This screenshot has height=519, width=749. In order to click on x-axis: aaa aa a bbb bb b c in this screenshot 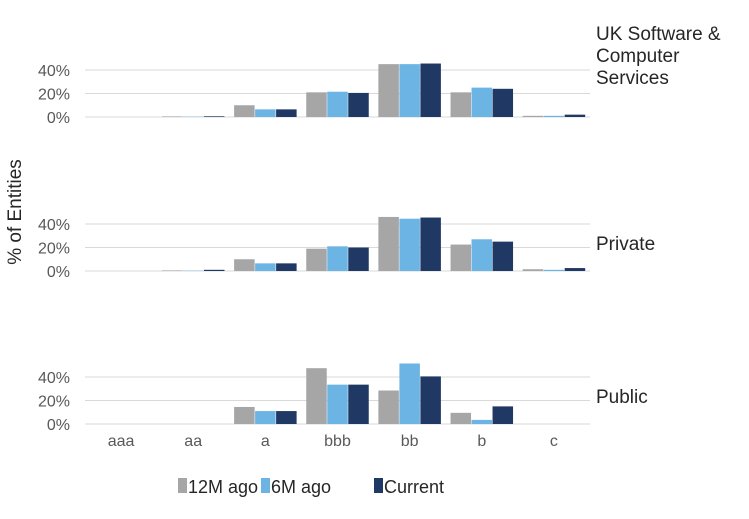, I will do `click(333, 441)`.